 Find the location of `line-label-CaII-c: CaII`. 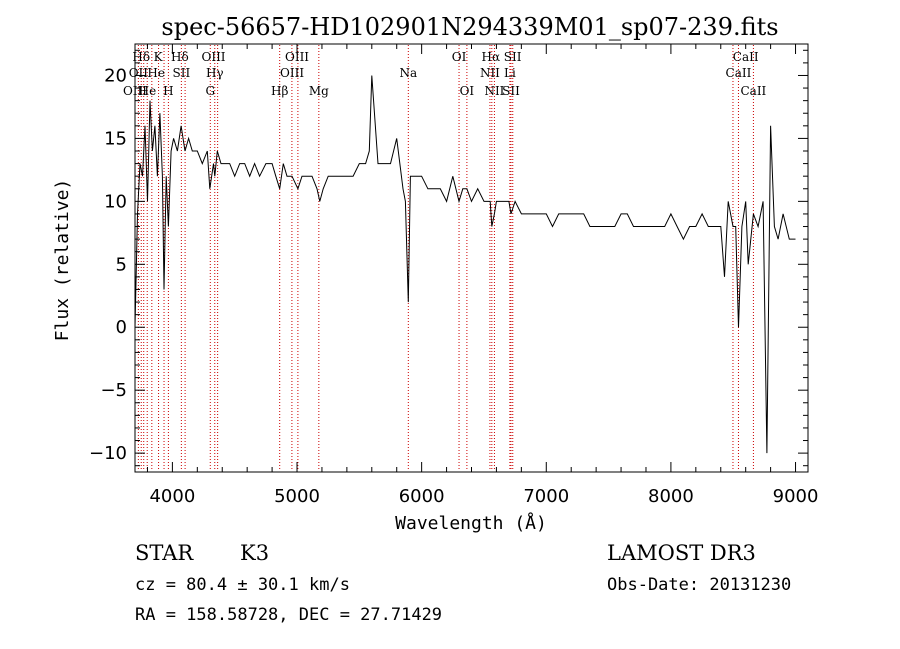

line-label-CaII-c: CaII is located at coordinates (753, 91).